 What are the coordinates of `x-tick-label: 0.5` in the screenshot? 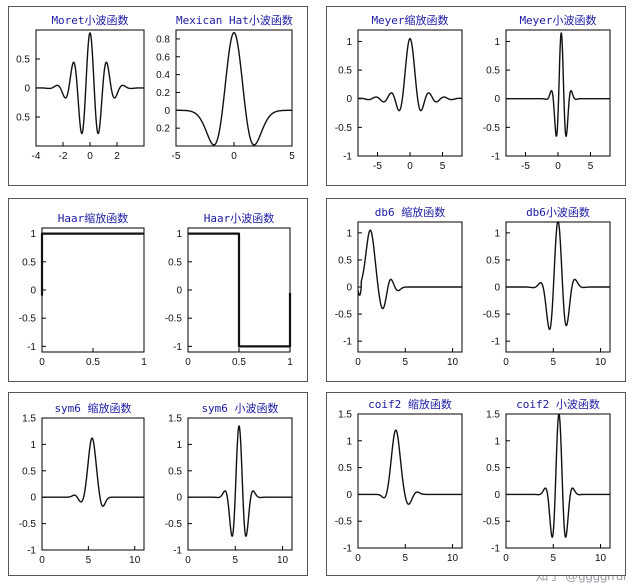 It's located at (239, 362).